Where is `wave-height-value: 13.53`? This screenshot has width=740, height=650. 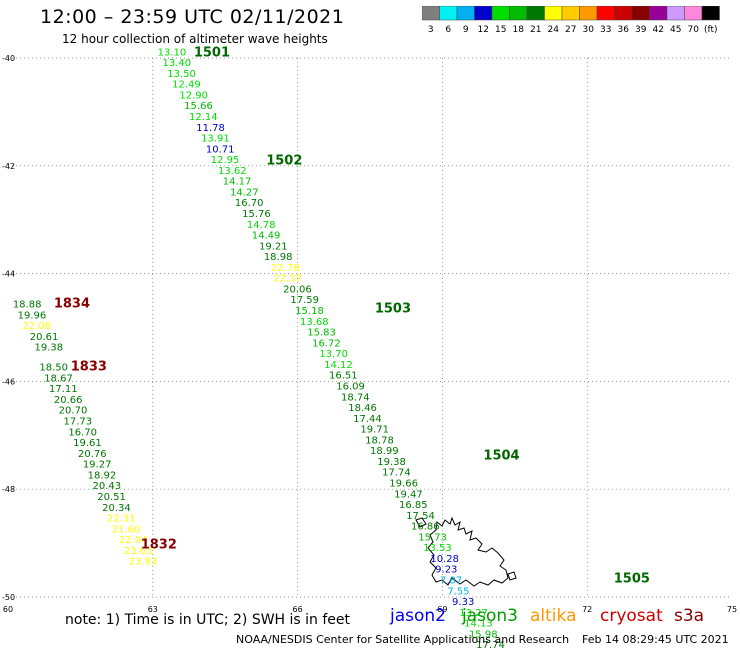 wave-height-value: 13.53 is located at coordinates (437, 548).